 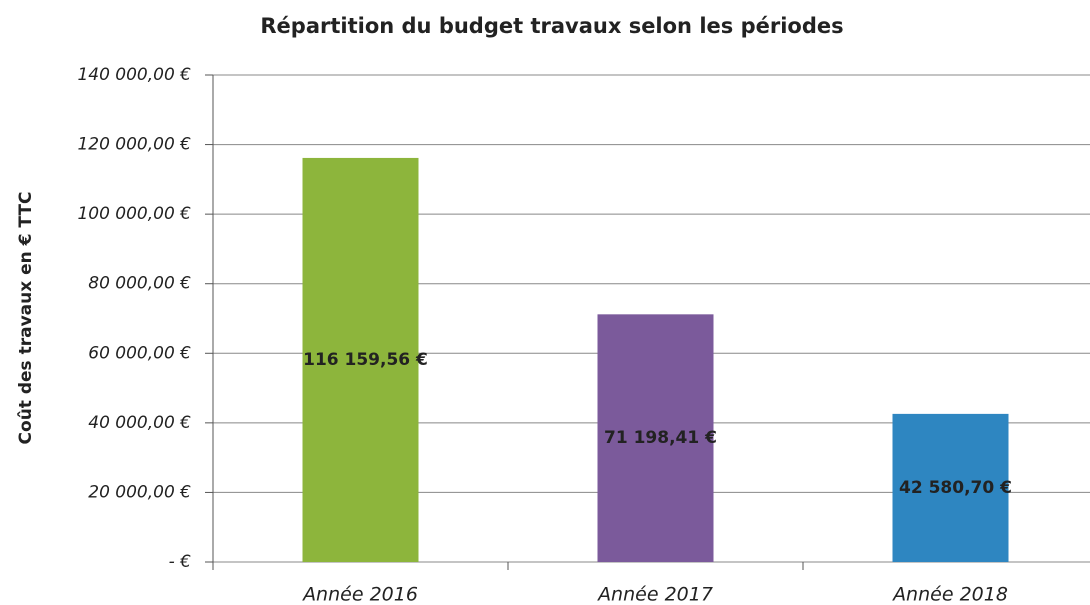 I want to click on data-label: 71 198,41 €, so click(x=660, y=438).